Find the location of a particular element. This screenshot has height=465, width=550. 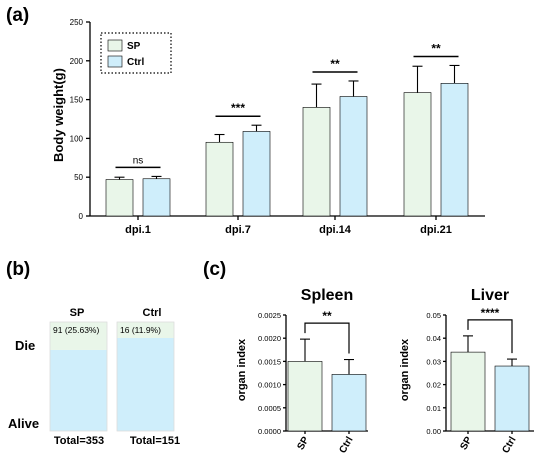

spleen-bars: SP Ctrl ** is located at coordinates (327, 382).